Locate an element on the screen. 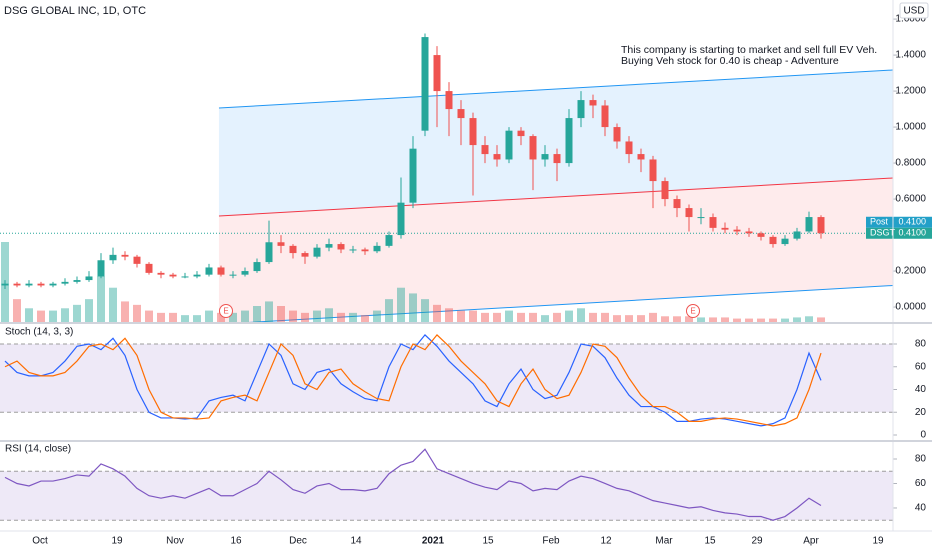 Image resolution: width=932 pixels, height=550 pixels. x-tick-label: 15 is located at coordinates (710, 541).